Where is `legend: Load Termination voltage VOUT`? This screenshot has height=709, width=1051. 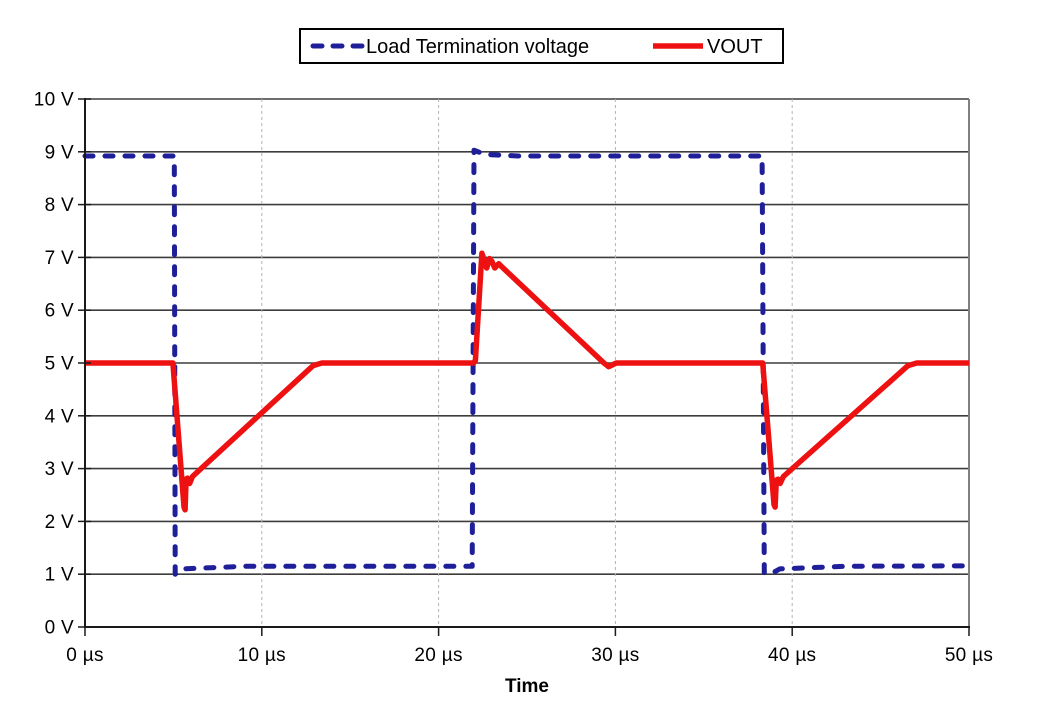 legend: Load Termination voltage VOUT is located at coordinates (541, 46).